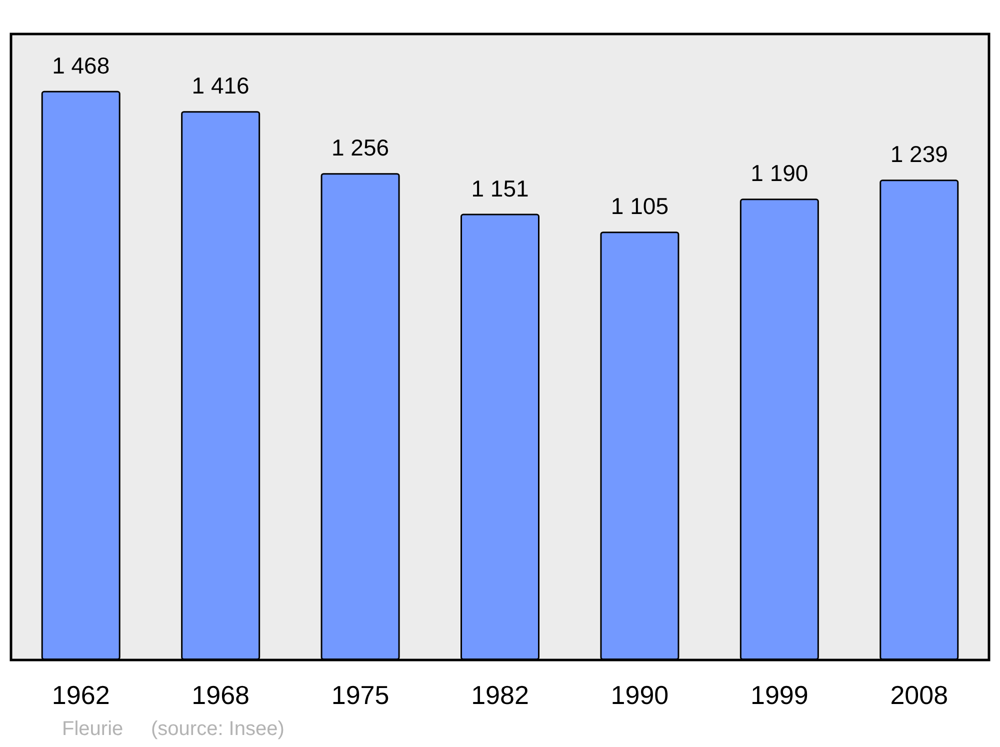 The width and height of the screenshot is (1000, 747). I want to click on data-label: 1 190, so click(779, 173).